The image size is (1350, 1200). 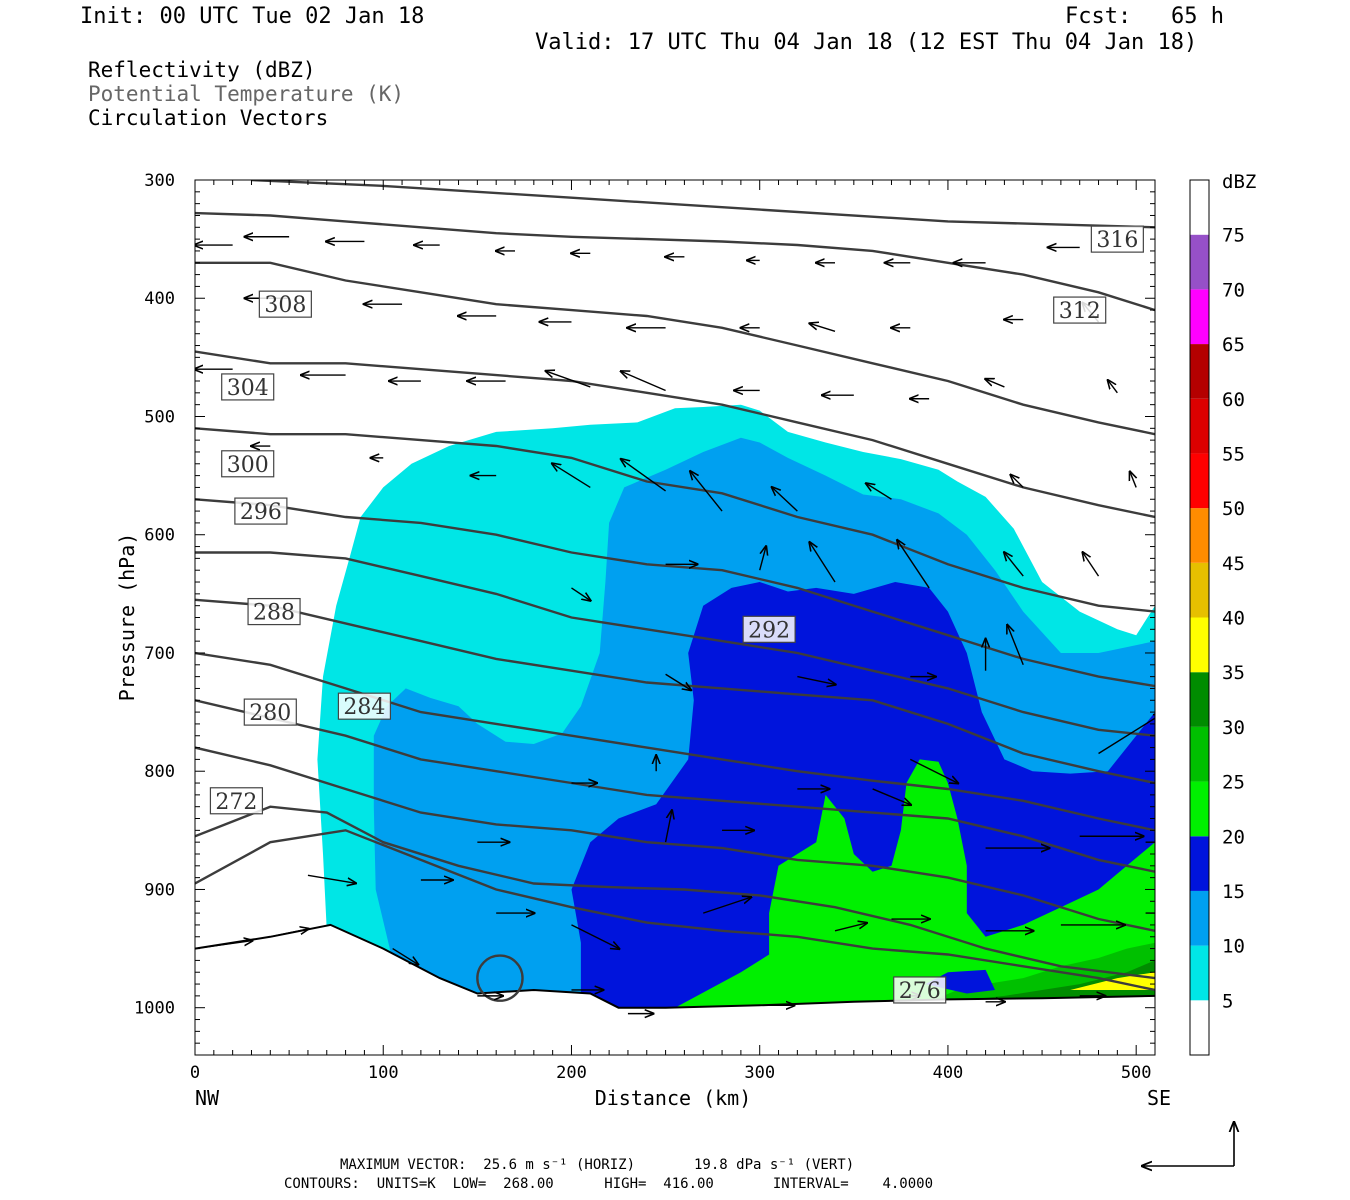 I want to click on colorbar-title: dBZ, so click(x=1239, y=182).